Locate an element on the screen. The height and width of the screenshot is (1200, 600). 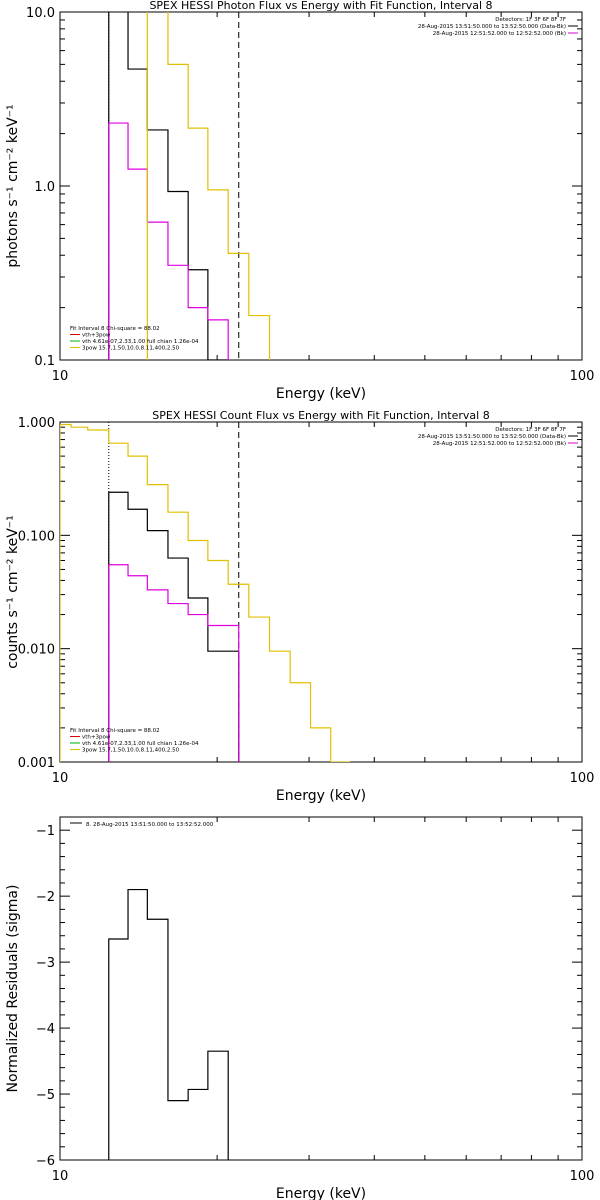
y-axis-label: Normalized Residuals (sigma) is located at coordinates (13, 989).